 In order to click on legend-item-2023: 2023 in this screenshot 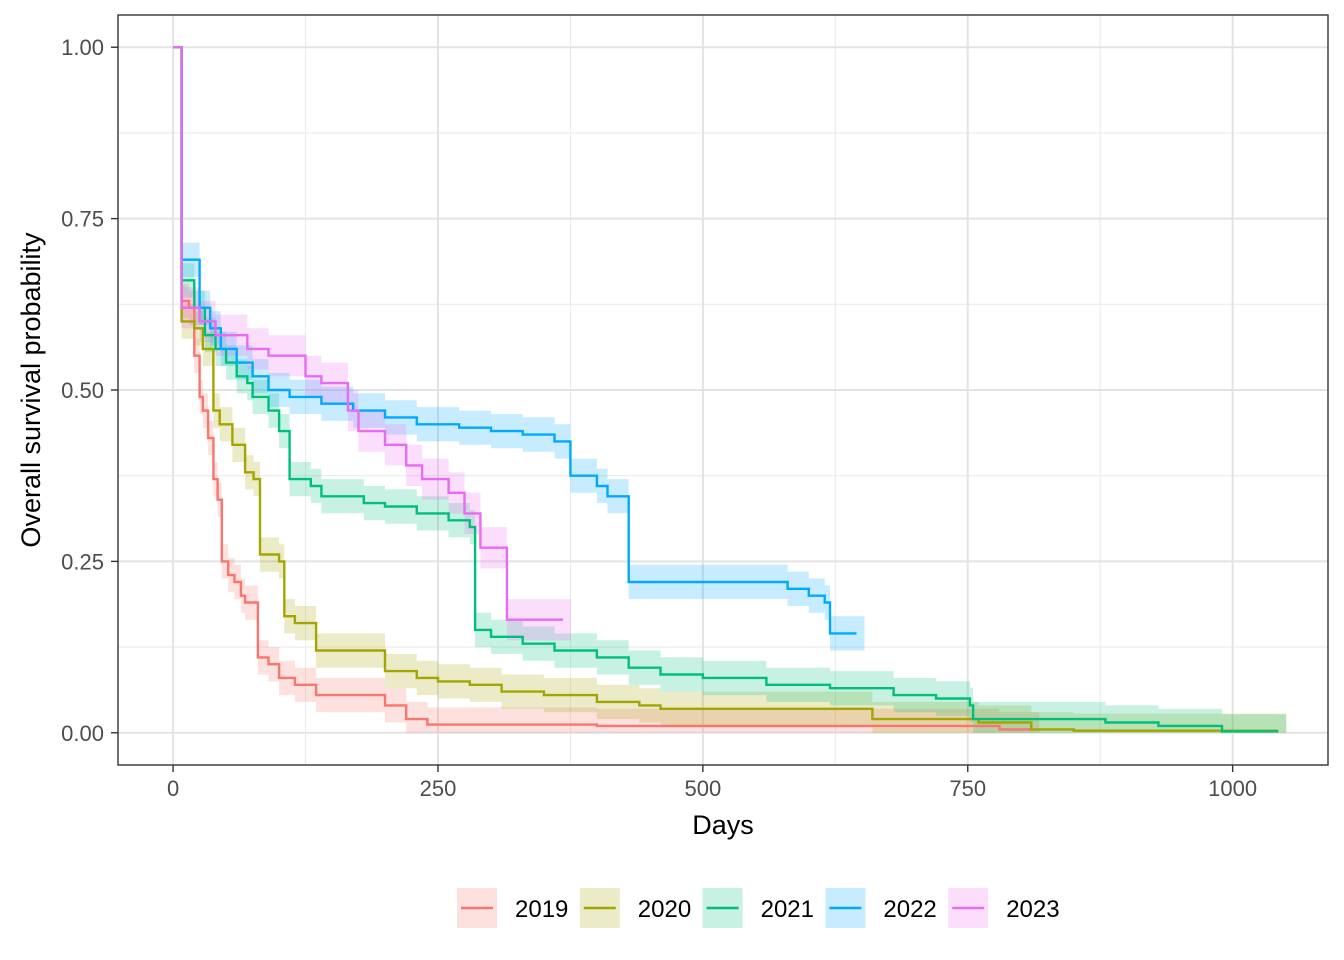, I will do `click(1004, 908)`.